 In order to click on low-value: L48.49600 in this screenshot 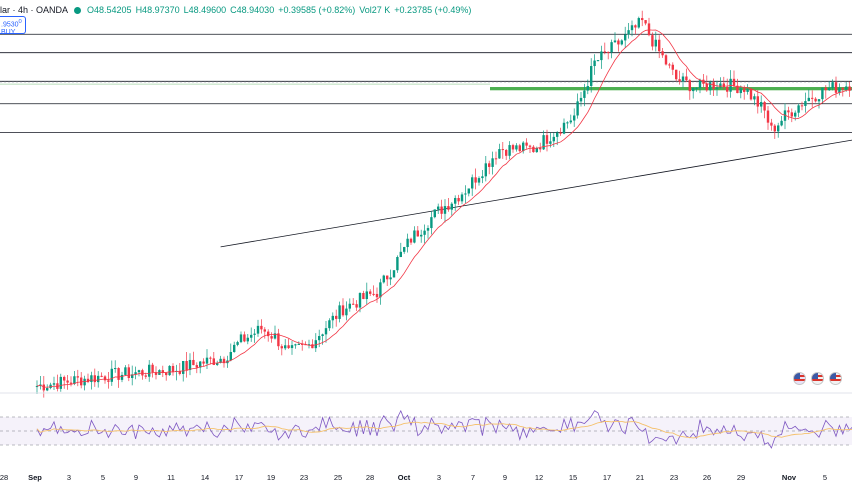, I will do `click(205, 10)`.